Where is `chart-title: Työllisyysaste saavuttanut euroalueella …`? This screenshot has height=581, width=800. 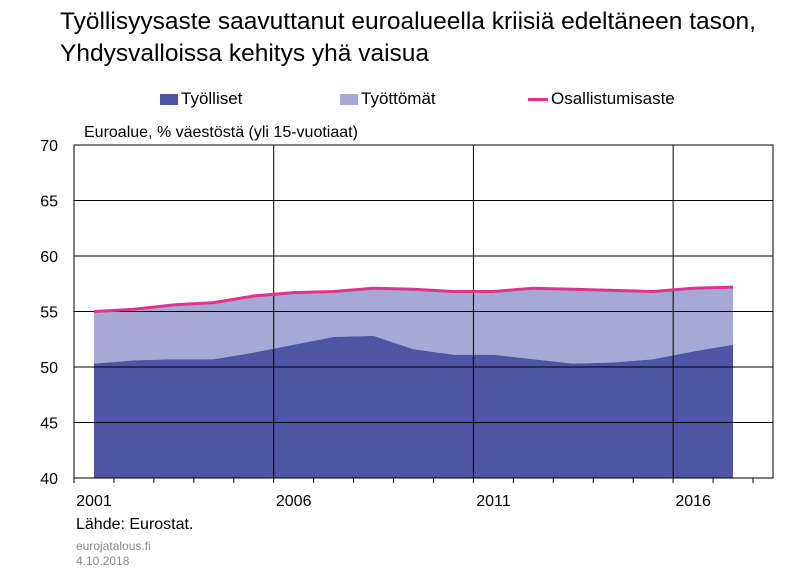
chart-title: Työllisyysaste saavuttanut euroalueella … is located at coordinates (408, 37).